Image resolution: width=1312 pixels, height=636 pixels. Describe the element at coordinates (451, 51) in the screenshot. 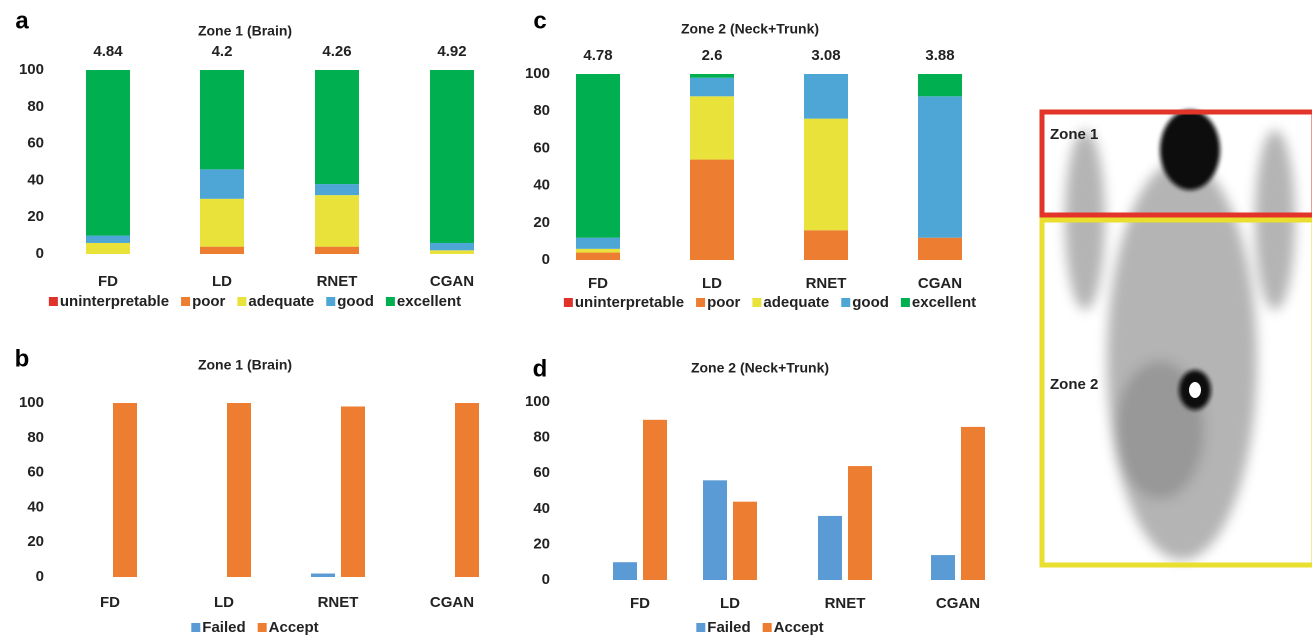

I see `mean-score: 4.92` at that location.